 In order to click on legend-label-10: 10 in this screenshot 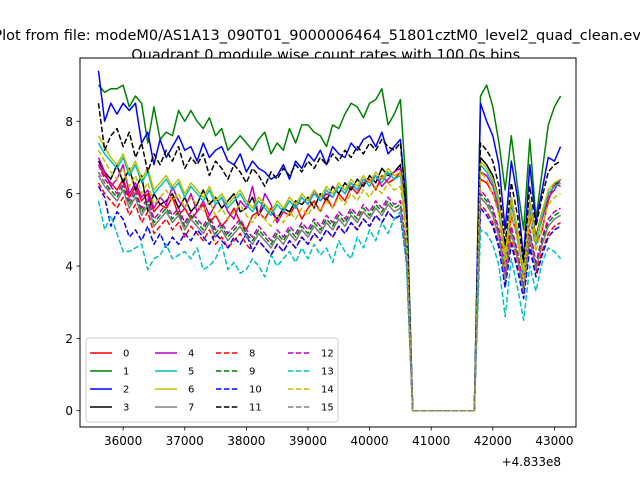, I will do `click(255, 390)`.